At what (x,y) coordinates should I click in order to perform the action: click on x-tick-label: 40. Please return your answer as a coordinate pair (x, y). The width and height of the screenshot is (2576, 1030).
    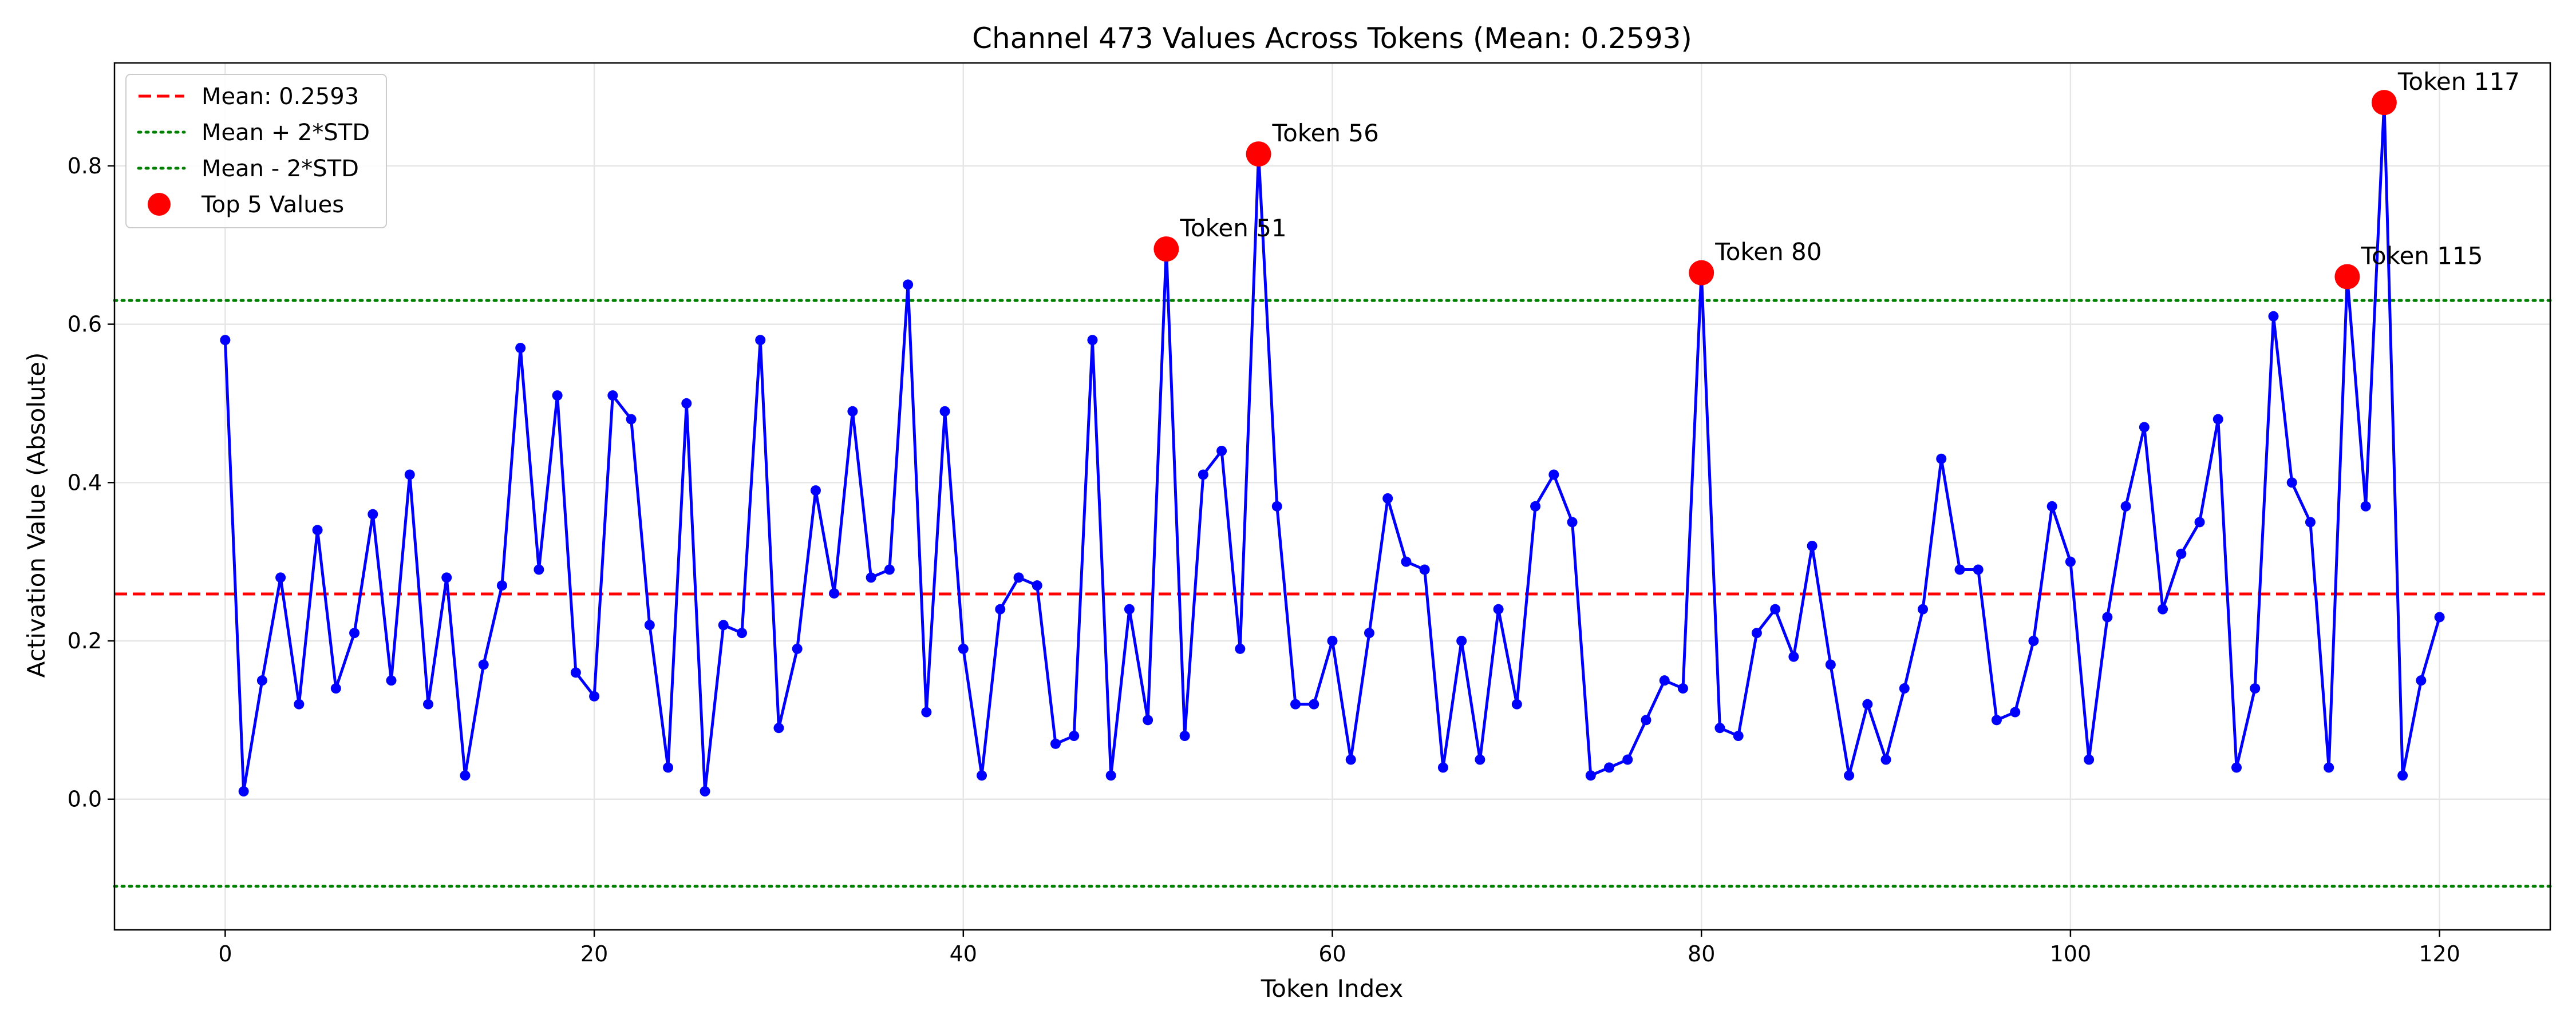
    Looking at the image, I should click on (963, 953).